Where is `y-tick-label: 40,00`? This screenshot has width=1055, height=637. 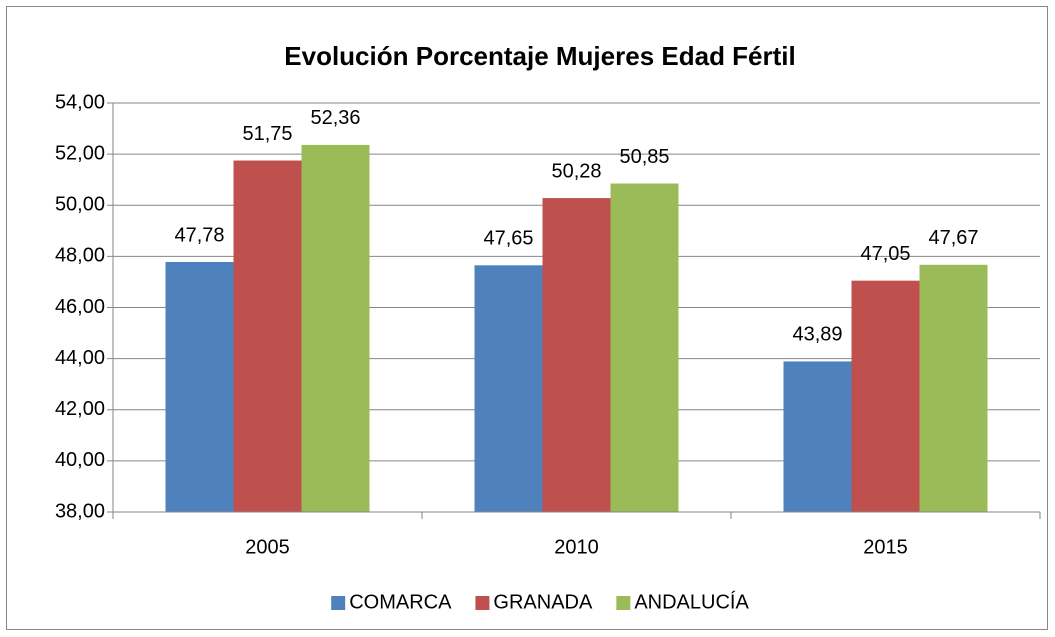 y-tick-label: 40,00 is located at coordinates (80, 460).